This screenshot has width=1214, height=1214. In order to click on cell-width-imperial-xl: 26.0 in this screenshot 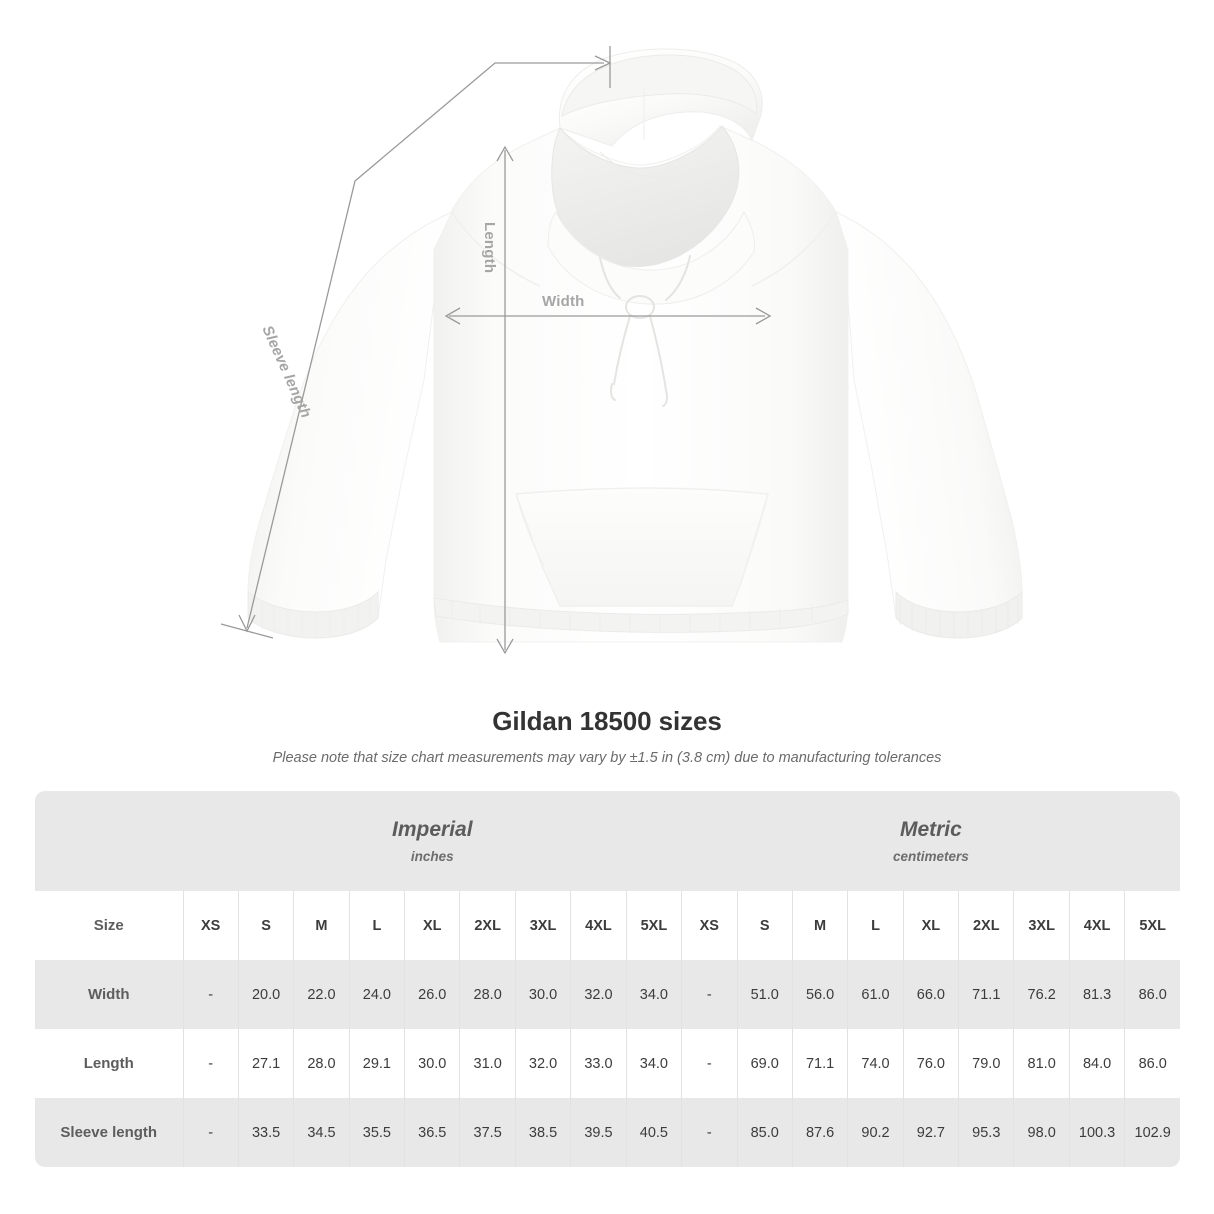, I will do `click(432, 994)`.